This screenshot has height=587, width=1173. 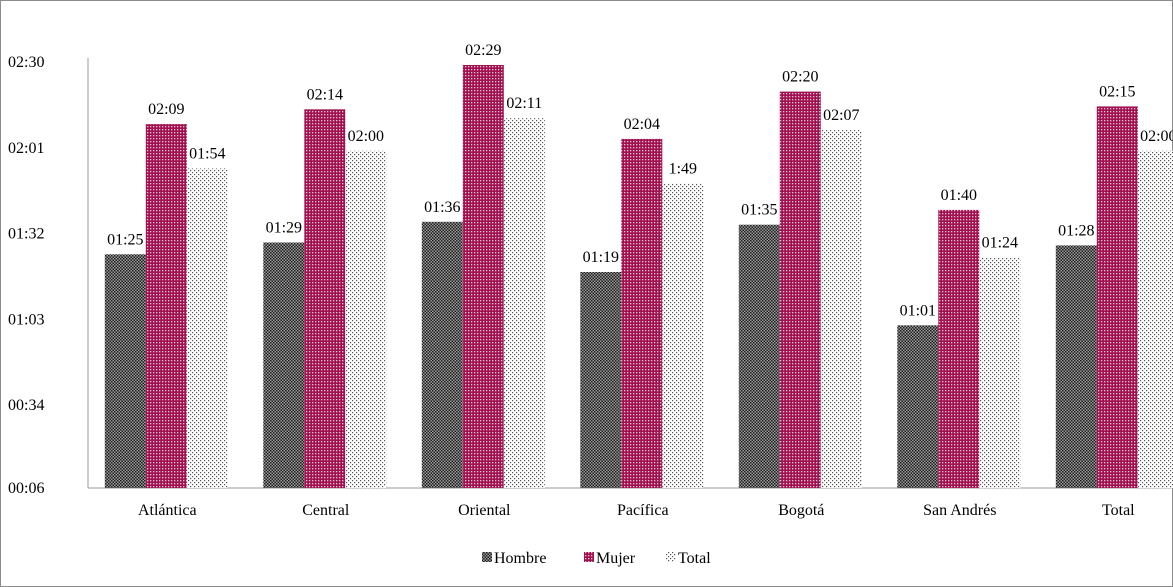 I want to click on data-label: 02:07, so click(x=841, y=115).